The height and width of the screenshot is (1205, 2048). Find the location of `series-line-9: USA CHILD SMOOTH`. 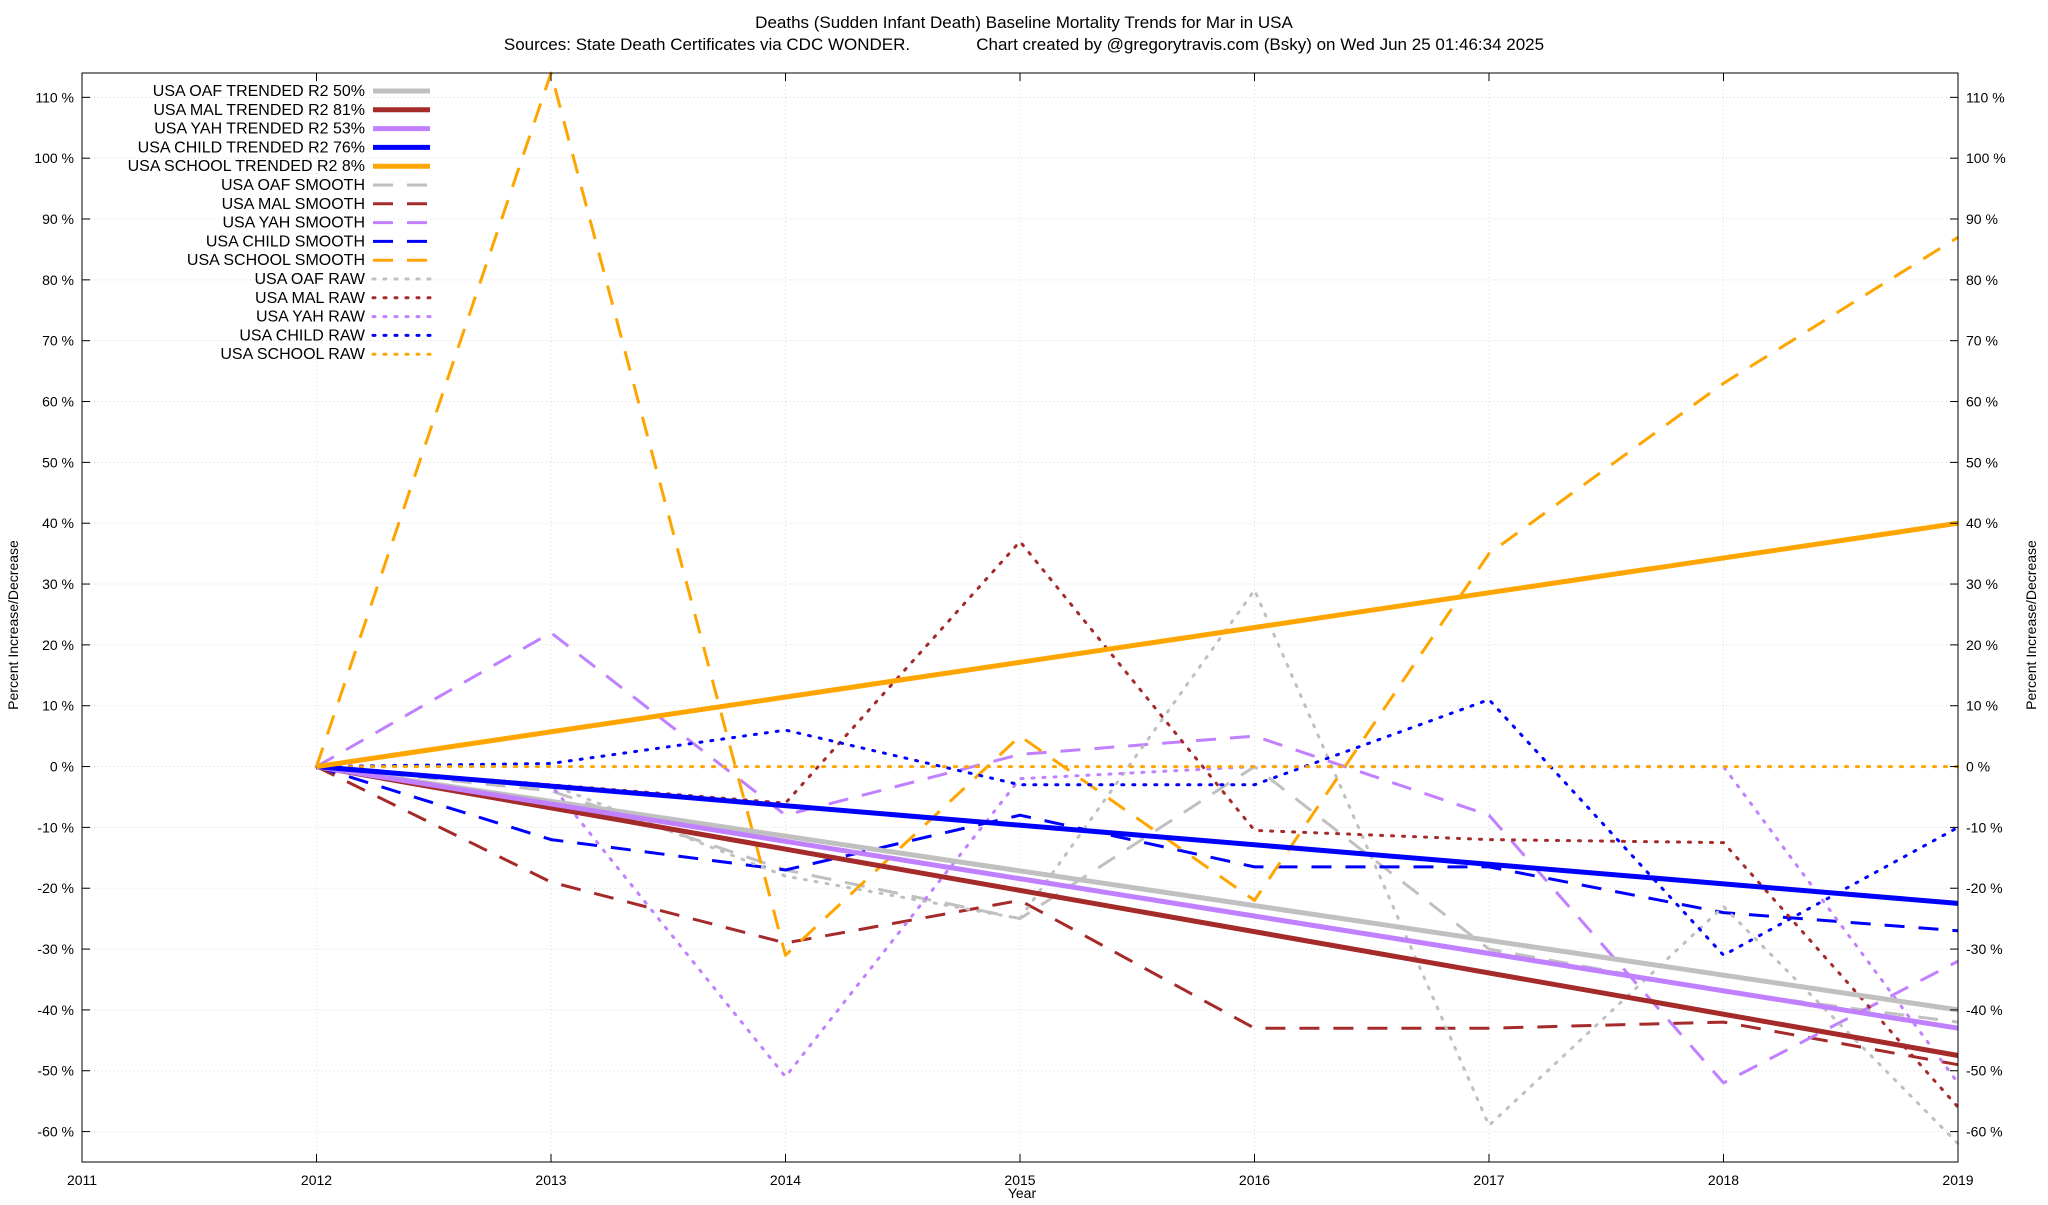

series-line-9: USA CHILD SMOOTH is located at coordinates (1137, 849).